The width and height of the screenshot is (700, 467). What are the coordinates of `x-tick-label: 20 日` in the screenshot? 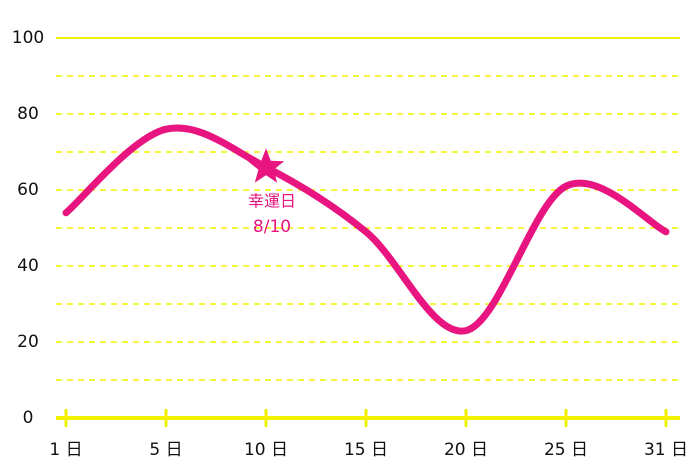 It's located at (466, 450).